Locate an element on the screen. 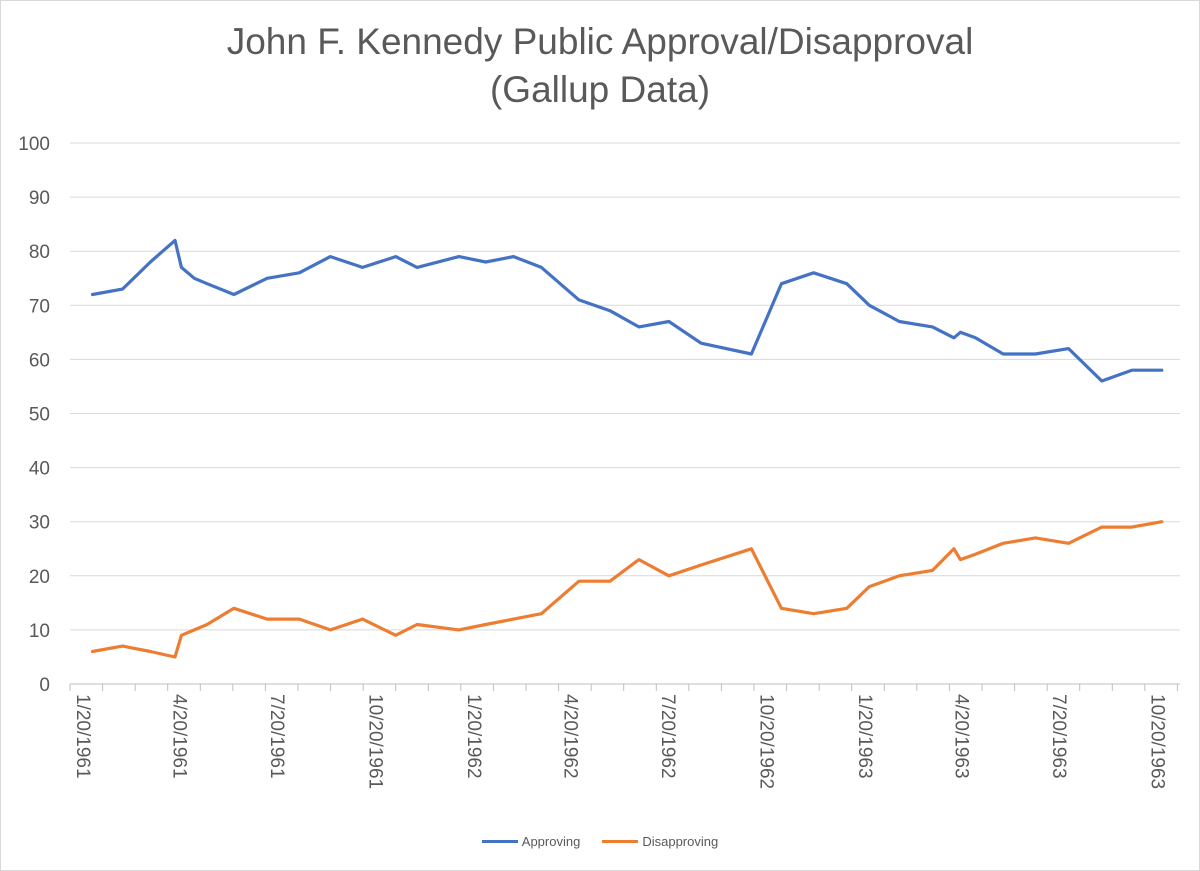  y-tick-label-80: 80 is located at coordinates (39, 252).